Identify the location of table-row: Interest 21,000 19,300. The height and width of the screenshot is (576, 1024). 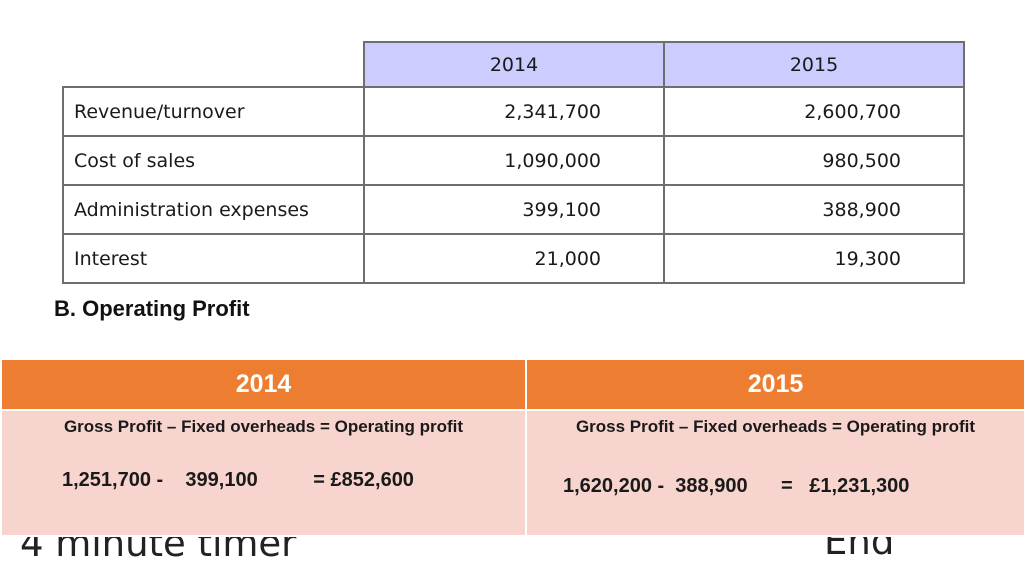
(513, 258).